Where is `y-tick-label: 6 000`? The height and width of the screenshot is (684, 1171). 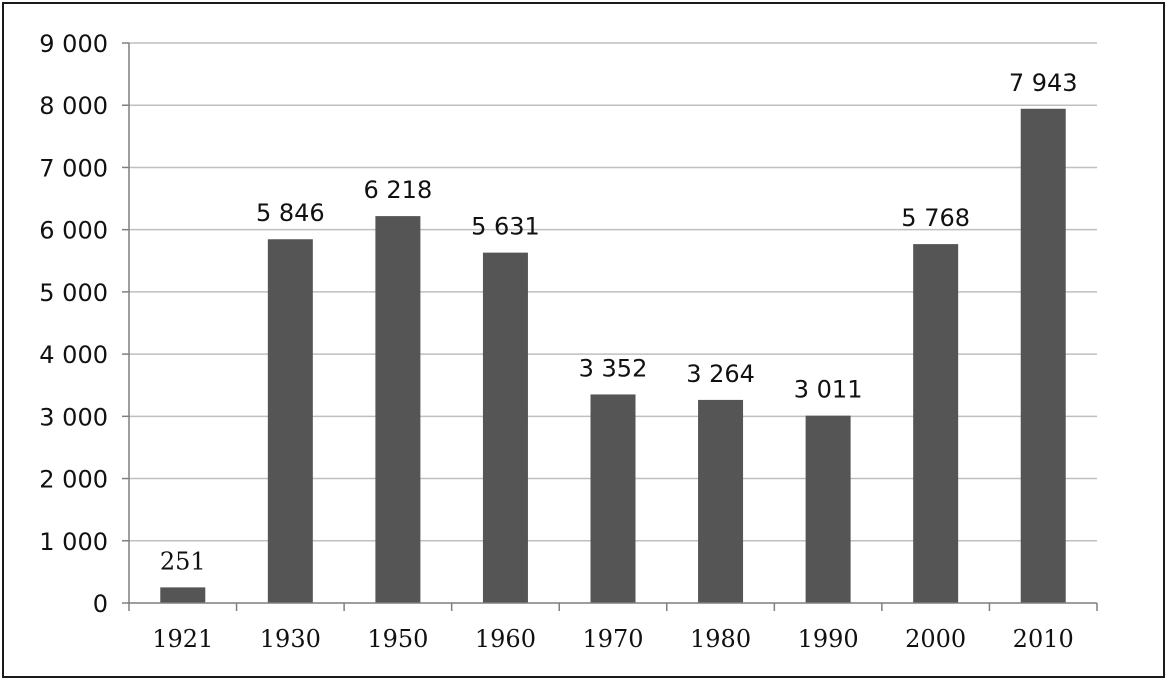 y-tick-label: 6 000 is located at coordinates (73, 231).